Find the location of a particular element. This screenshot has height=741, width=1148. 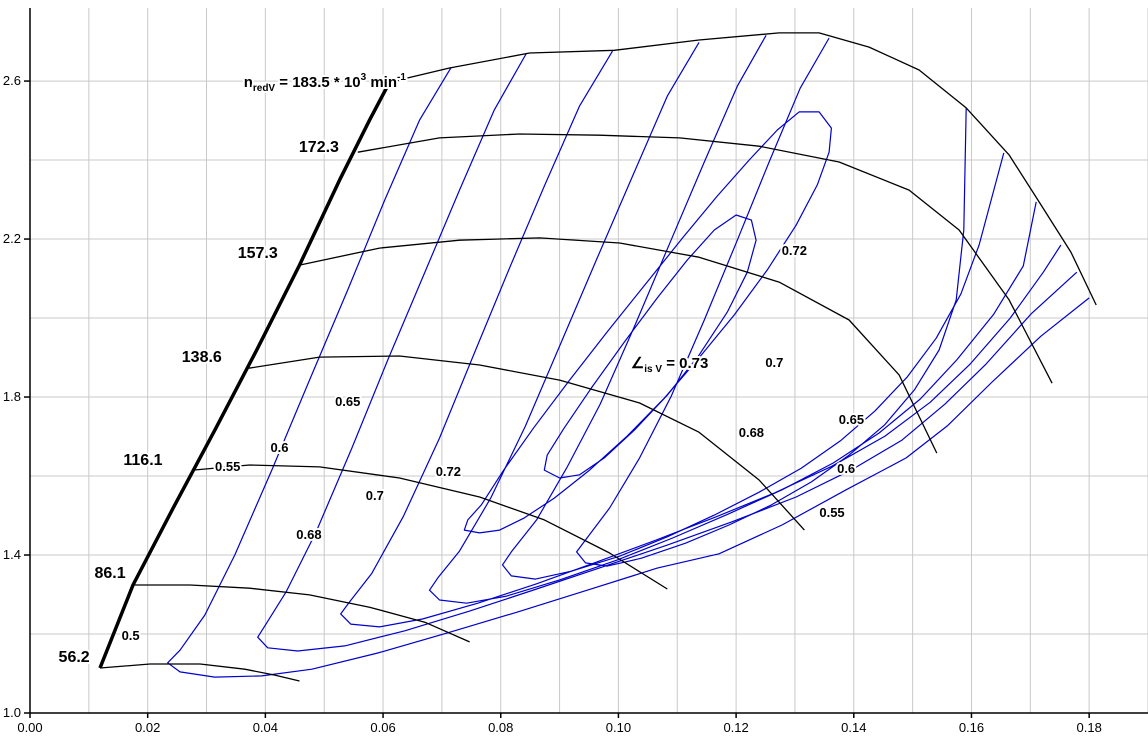

y-tick-label: 1.8 is located at coordinates (12, 396).